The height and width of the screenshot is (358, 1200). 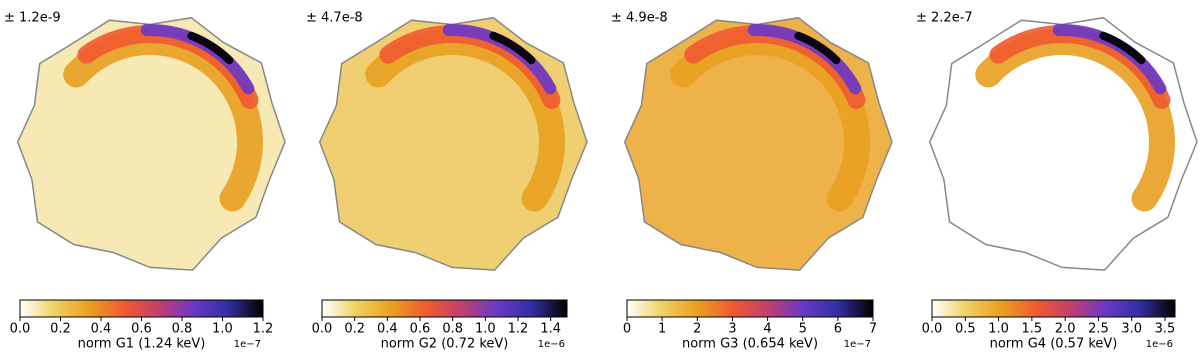 I want to click on tick-label: 5, so click(x=803, y=329).